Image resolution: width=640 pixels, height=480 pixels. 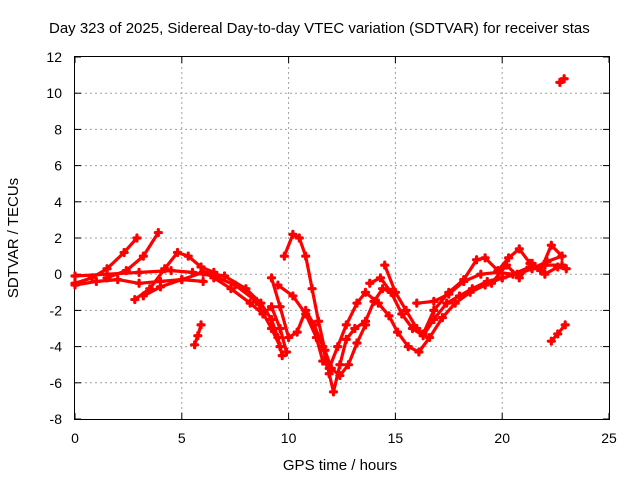 I want to click on y-tick-label: 0, so click(x=58, y=274).